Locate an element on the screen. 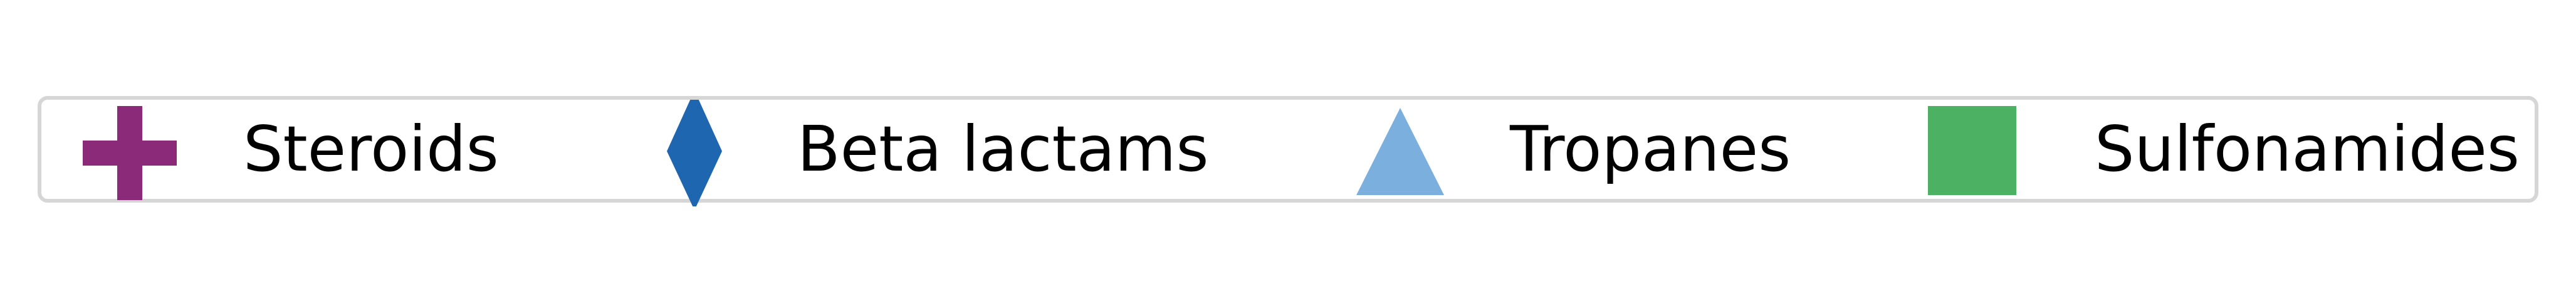  plus-icon is located at coordinates (130, 153).